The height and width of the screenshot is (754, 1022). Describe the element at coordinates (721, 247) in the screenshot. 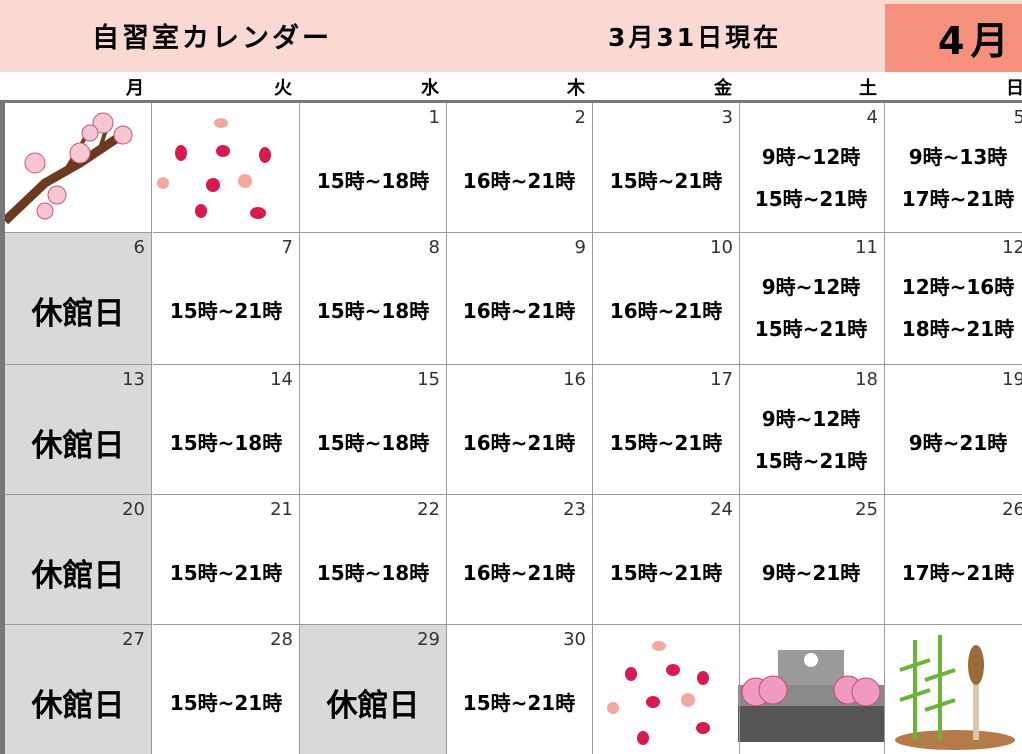

I see `day-number: 10` at that location.